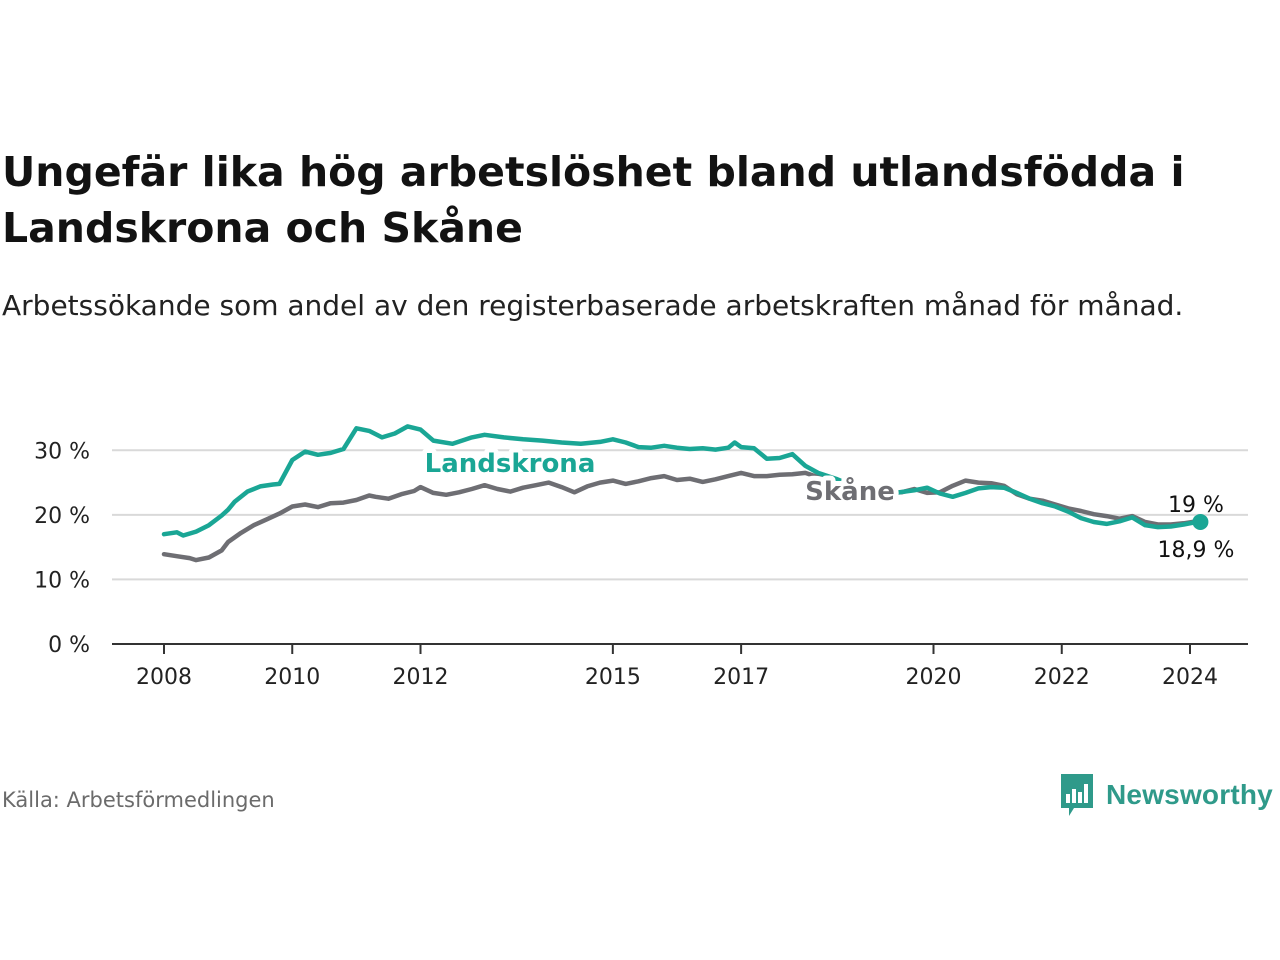 The image size is (1280, 960). I want to click on end-value-skane: 19 %, so click(1196, 505).